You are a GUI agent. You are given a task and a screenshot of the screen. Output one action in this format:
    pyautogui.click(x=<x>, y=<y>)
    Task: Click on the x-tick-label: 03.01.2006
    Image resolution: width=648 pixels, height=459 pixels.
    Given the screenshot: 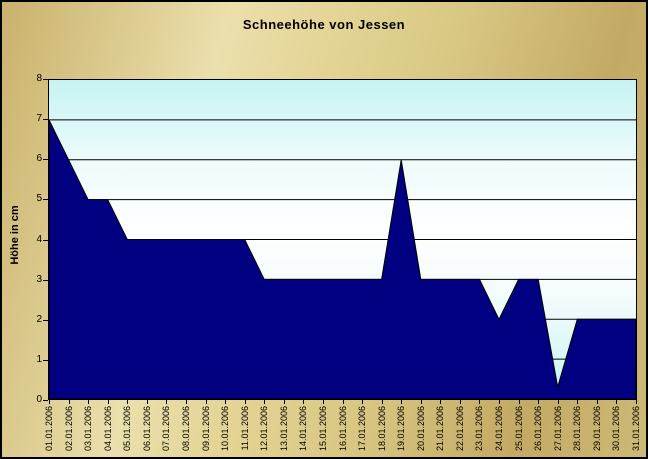 What is the action you would take?
    pyautogui.click(x=88, y=429)
    